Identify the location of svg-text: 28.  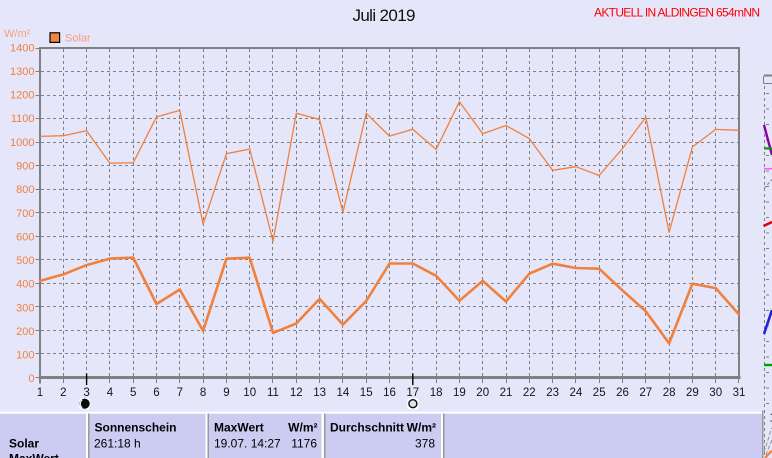
(669, 393).